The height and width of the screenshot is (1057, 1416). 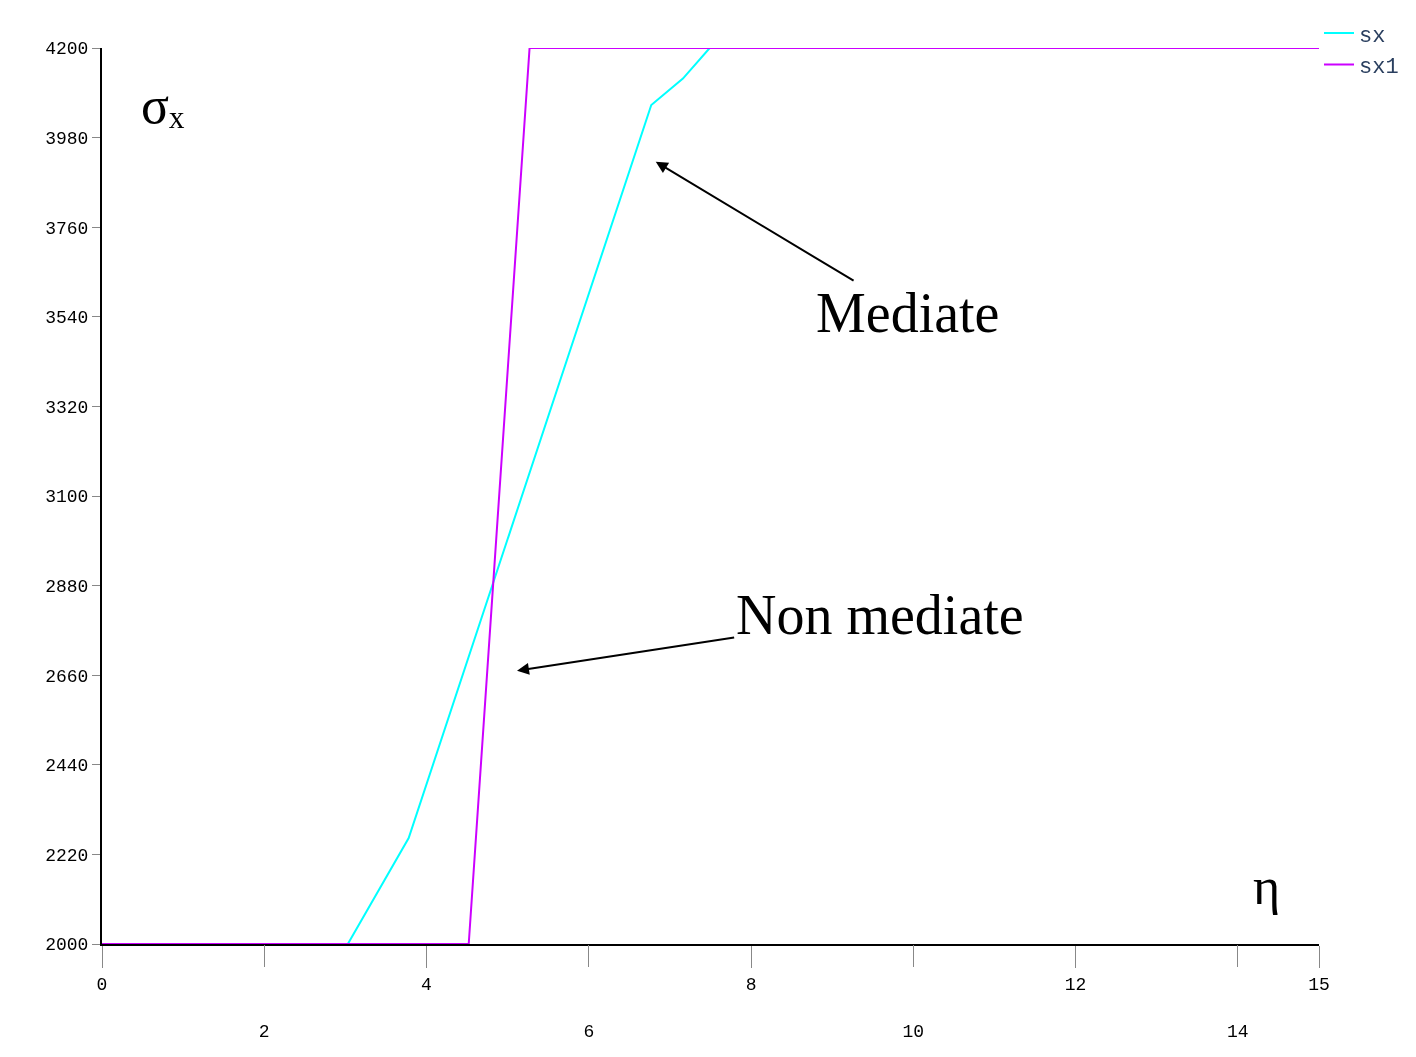 What do you see at coordinates (163, 105) in the screenshot?
I see `y-axis-title: σₓ` at bounding box center [163, 105].